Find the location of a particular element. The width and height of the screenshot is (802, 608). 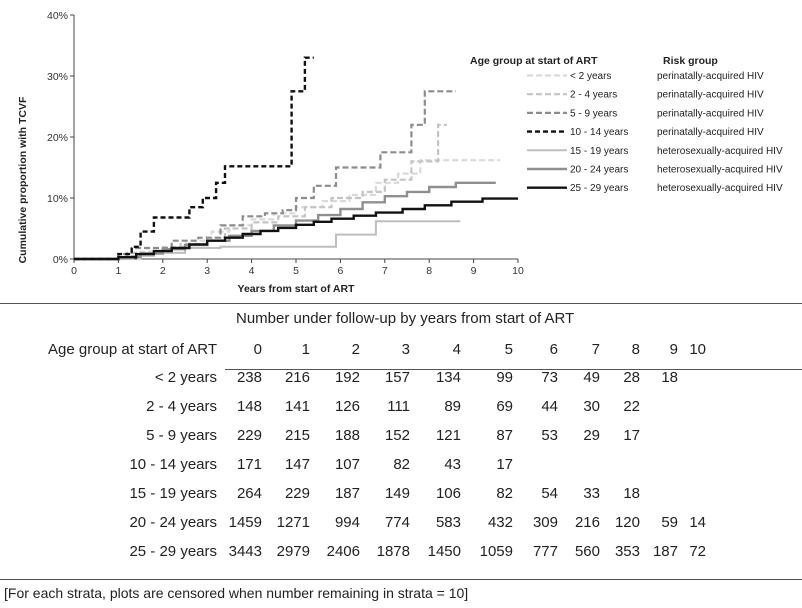

table-cell: 107 is located at coordinates (347, 464).